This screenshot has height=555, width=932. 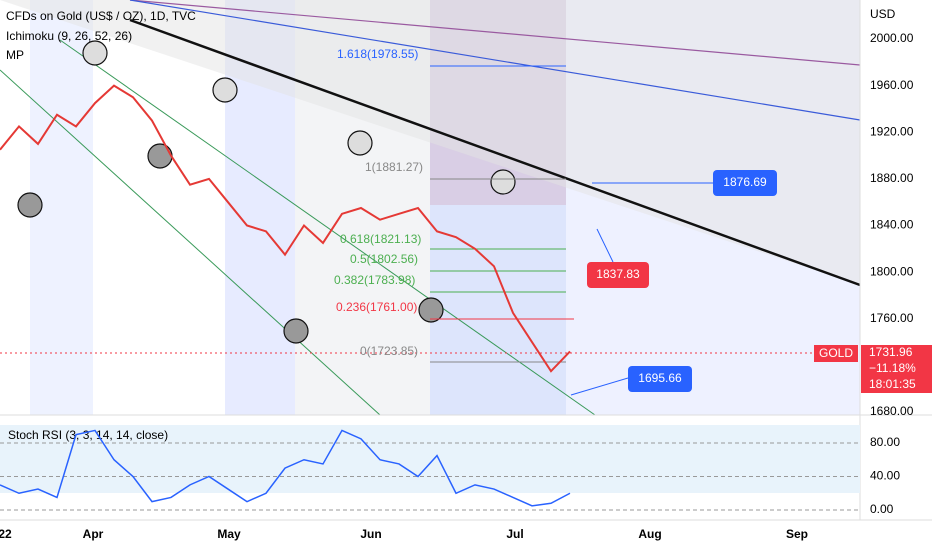 I want to click on rsi-tick-label: 80.00, so click(x=885, y=442).